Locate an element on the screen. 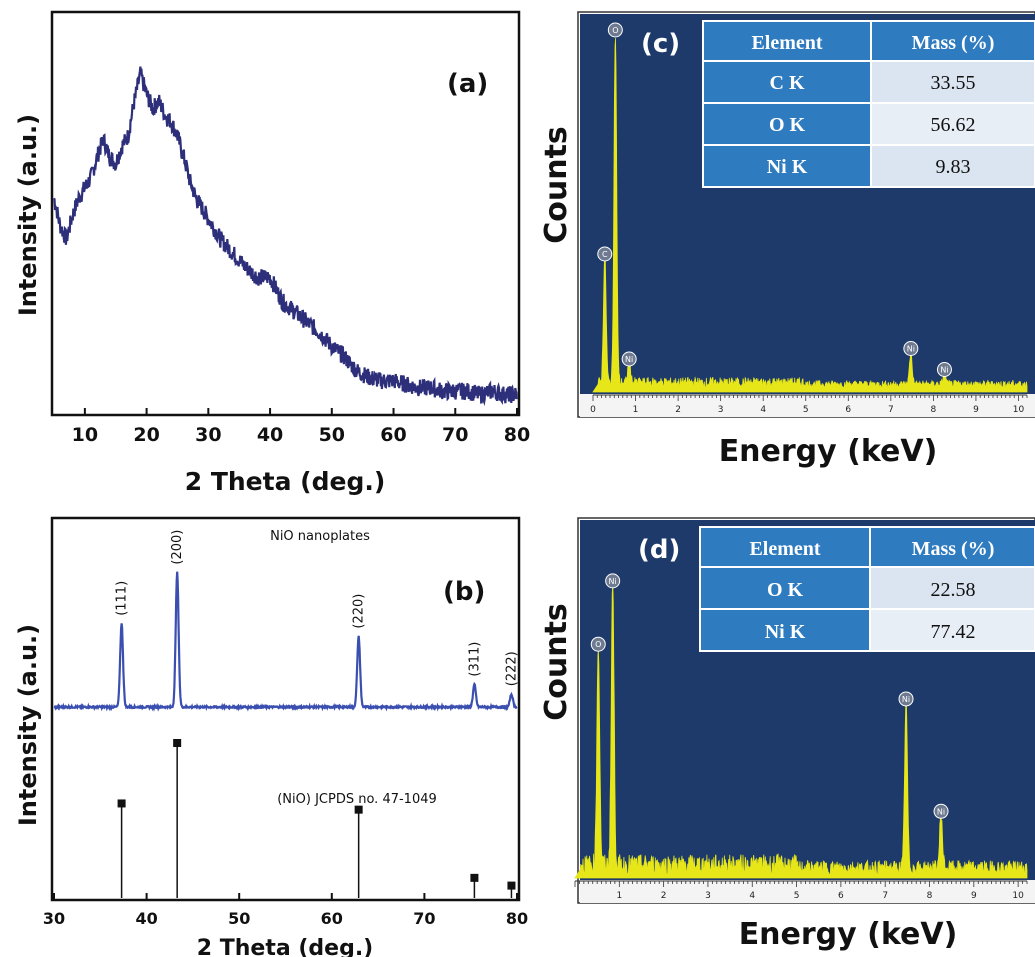 The width and height of the screenshot is (1035, 957). panel-c-table-element: O K is located at coordinates (787, 125).